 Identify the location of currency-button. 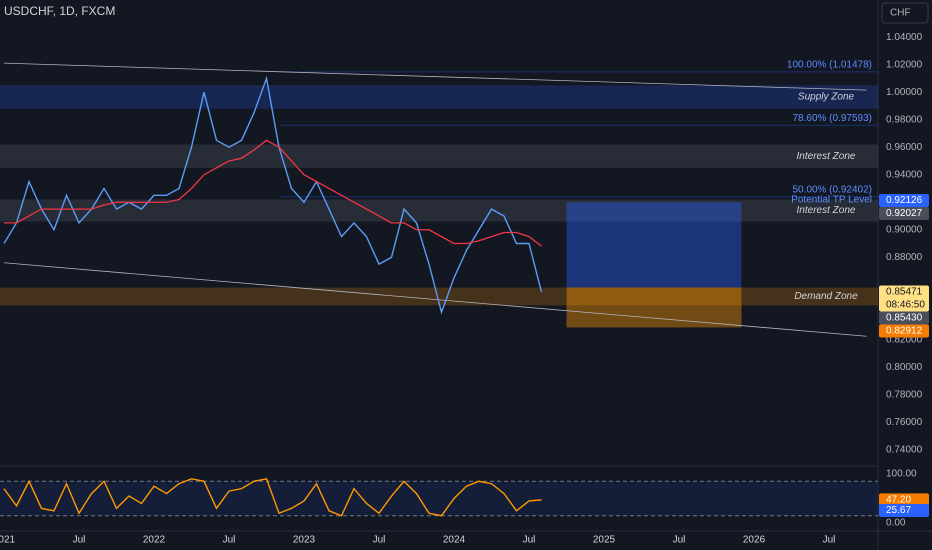
(905, 13).